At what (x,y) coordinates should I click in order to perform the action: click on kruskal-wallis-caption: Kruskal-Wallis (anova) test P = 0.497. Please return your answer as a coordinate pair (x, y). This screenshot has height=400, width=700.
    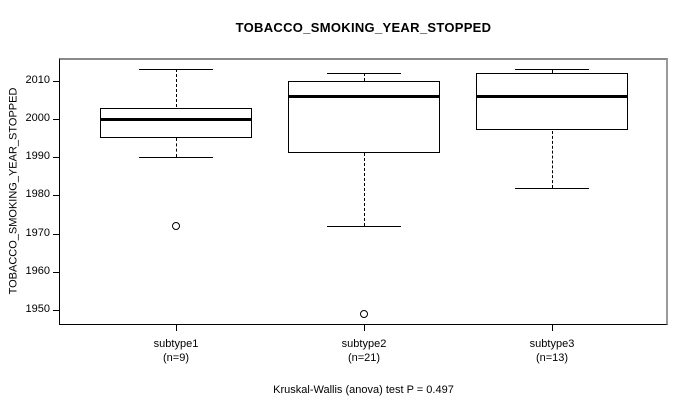
    Looking at the image, I should click on (363, 390).